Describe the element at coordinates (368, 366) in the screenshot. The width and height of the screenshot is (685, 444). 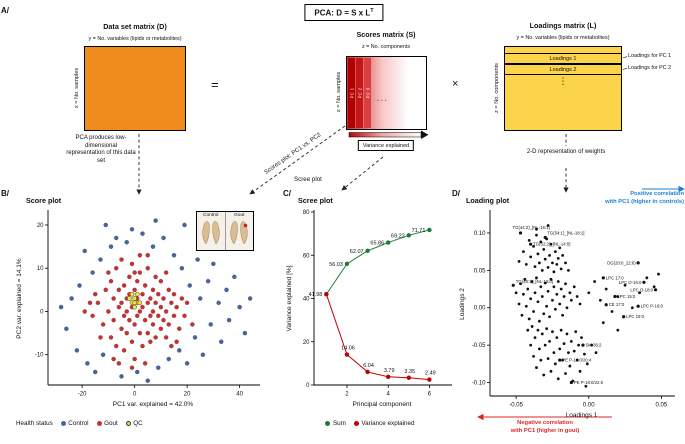
I see `svg-text: 6.04` at that location.